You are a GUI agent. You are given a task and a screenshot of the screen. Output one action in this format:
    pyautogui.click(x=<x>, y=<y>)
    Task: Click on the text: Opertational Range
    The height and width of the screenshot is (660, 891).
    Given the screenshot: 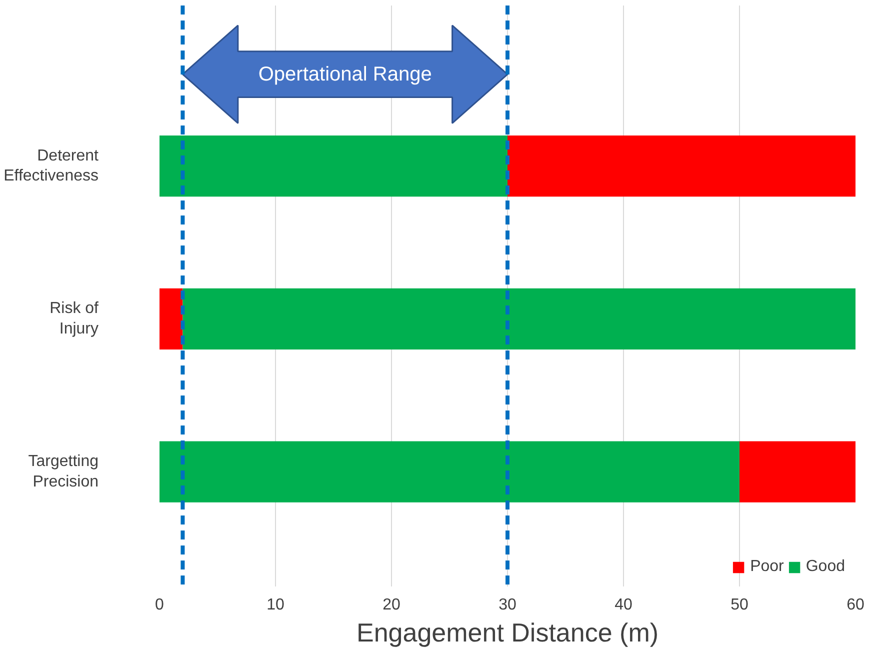 What is the action you would take?
    pyautogui.click(x=345, y=74)
    